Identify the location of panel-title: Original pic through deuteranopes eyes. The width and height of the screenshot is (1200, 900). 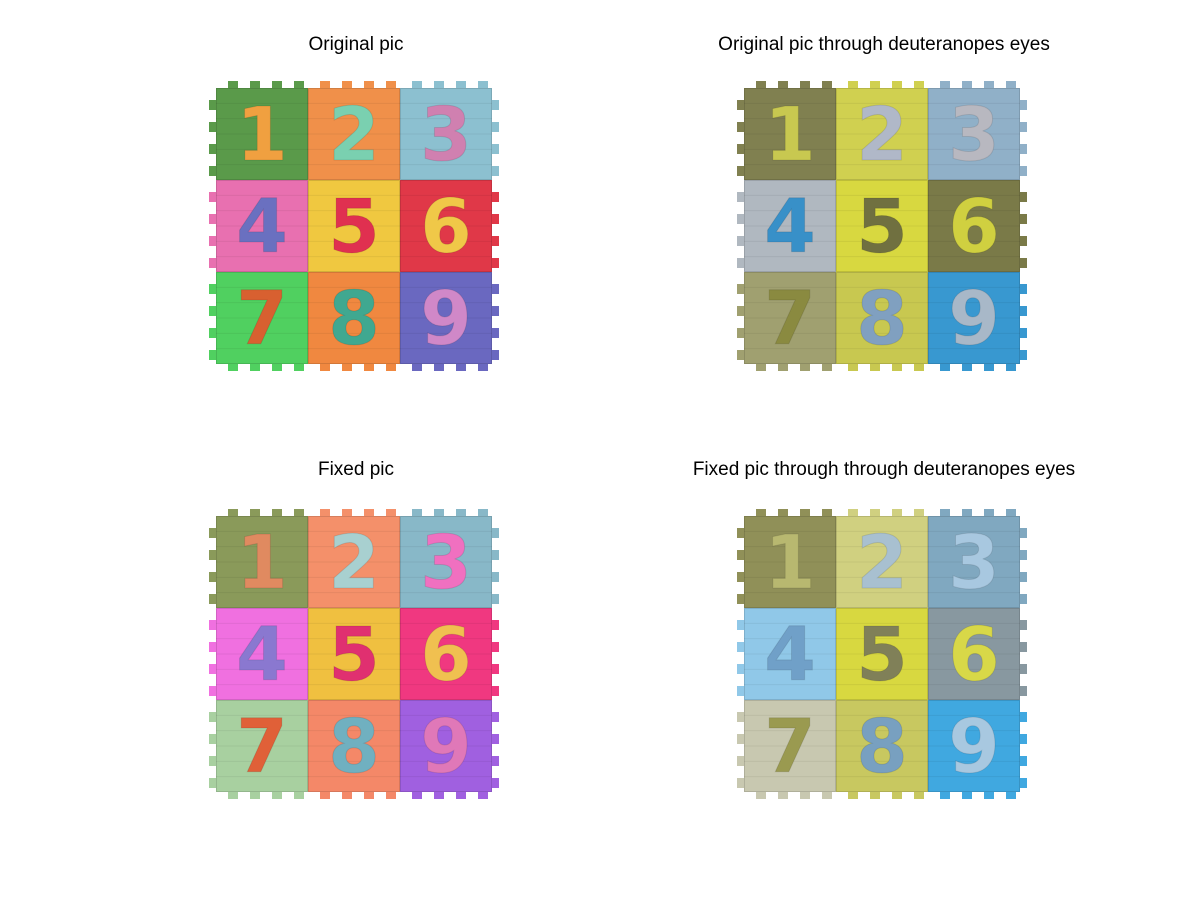
(884, 44).